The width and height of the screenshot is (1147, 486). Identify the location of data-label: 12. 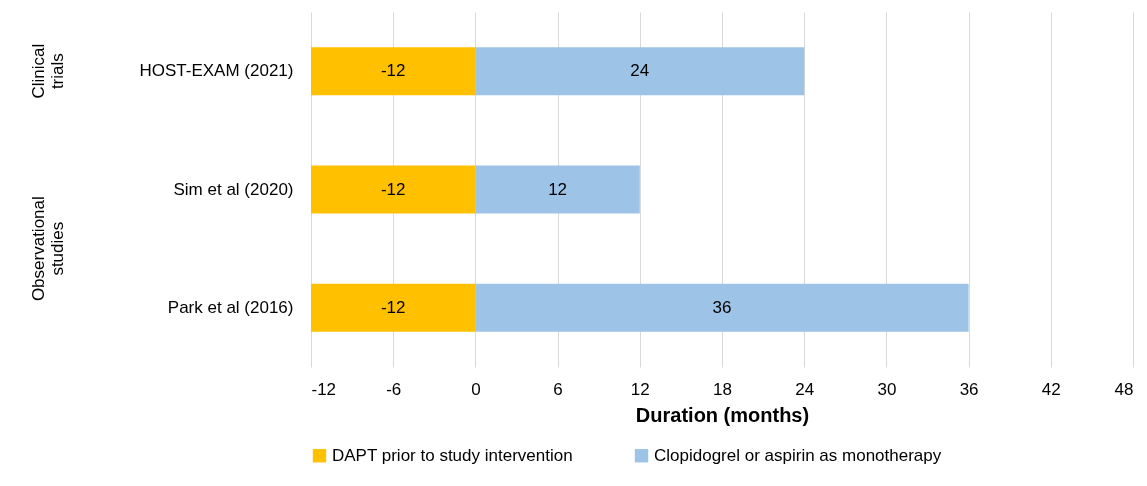
(558, 189).